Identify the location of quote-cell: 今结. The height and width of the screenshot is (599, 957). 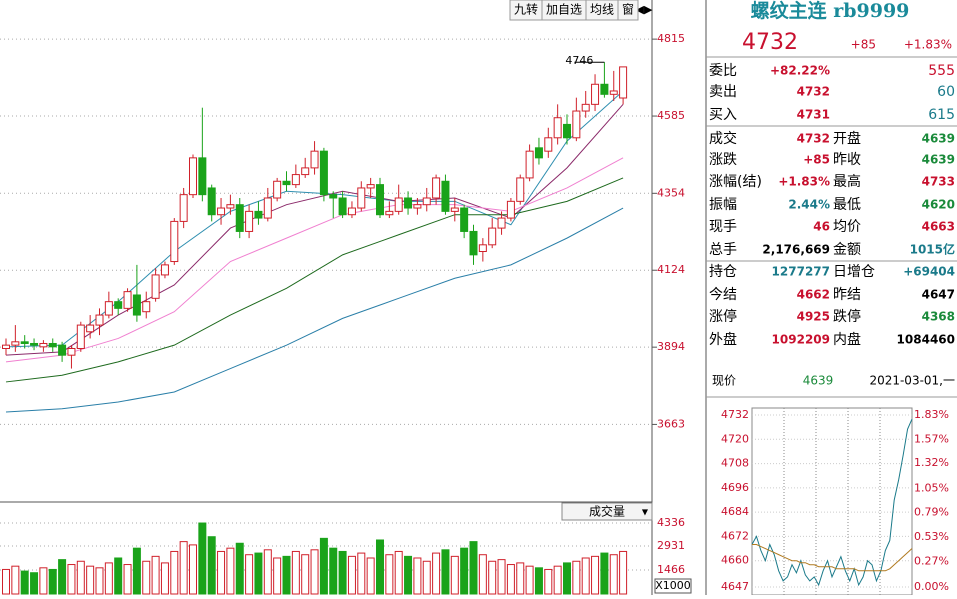
(723, 295).